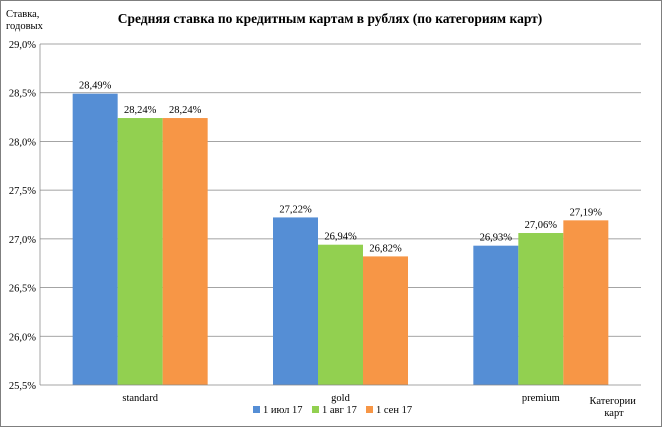 This screenshot has width=662, height=427. What do you see at coordinates (25, 26) in the screenshot?
I see `y-axis-label-line-2: годовых` at bounding box center [25, 26].